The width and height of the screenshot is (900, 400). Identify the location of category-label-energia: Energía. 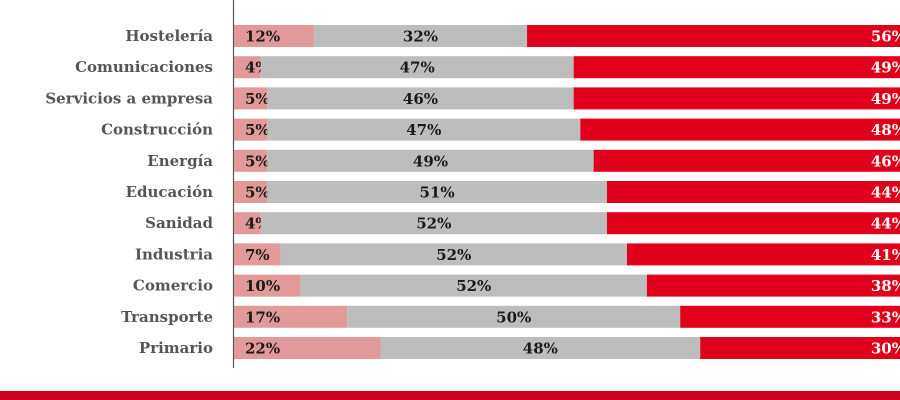
(180, 161).